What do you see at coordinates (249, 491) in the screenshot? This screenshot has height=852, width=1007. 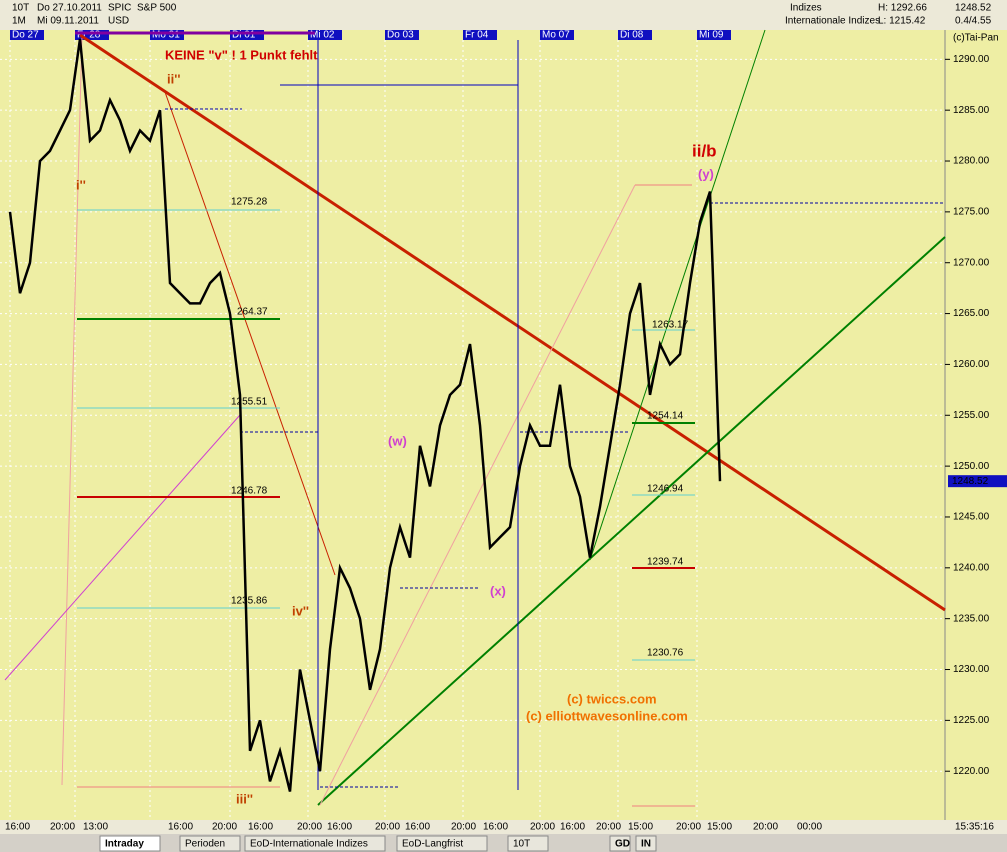 I see `level-label: 1246.78` at bounding box center [249, 491].